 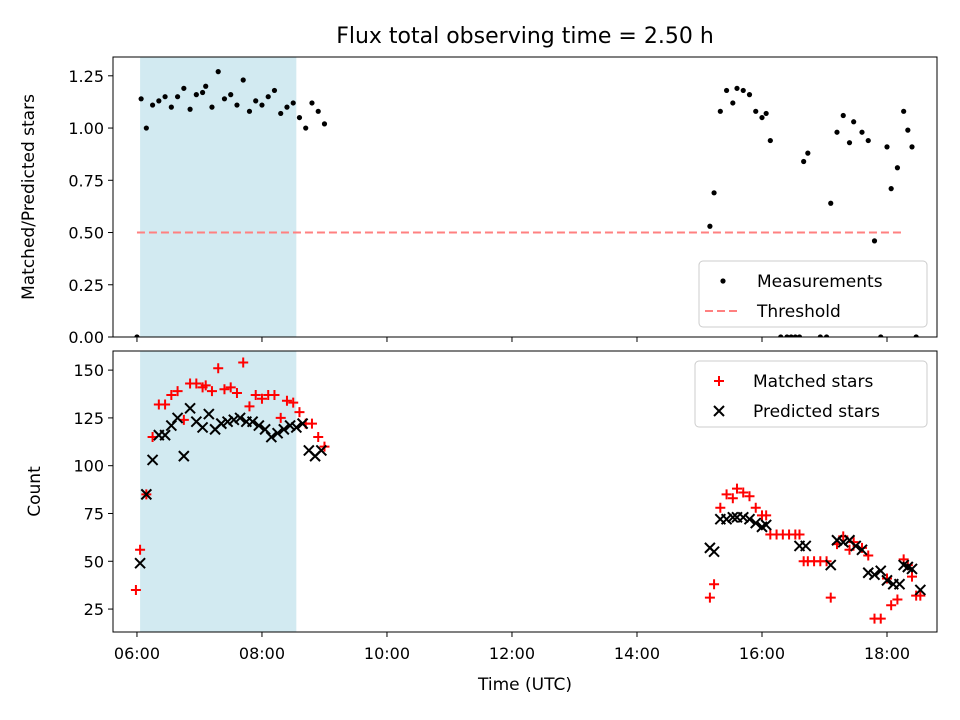 I want to click on legend-measurement-marker, so click(x=723, y=281).